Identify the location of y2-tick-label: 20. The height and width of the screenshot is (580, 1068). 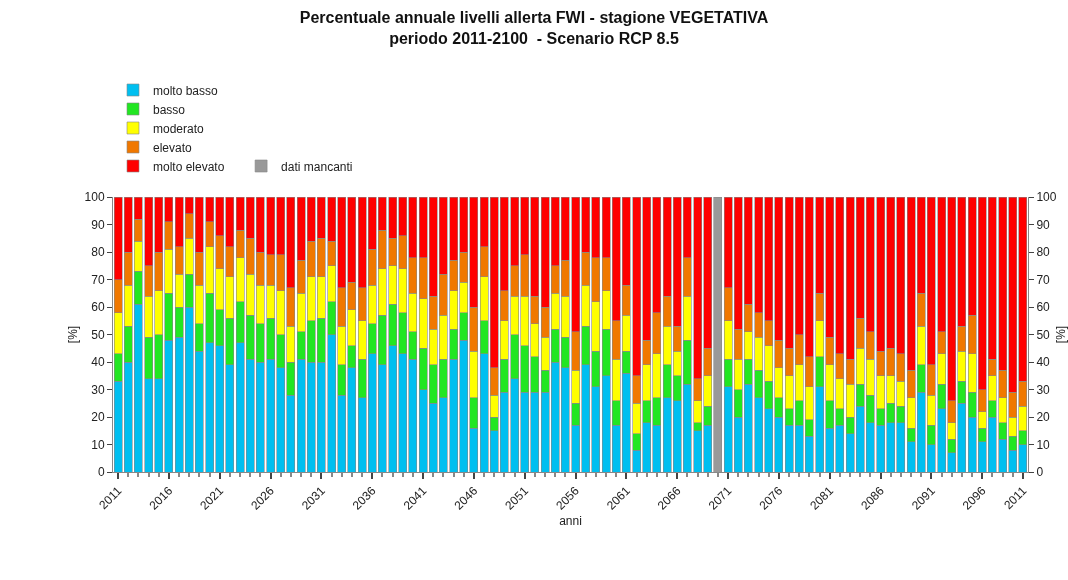
(1043, 417).